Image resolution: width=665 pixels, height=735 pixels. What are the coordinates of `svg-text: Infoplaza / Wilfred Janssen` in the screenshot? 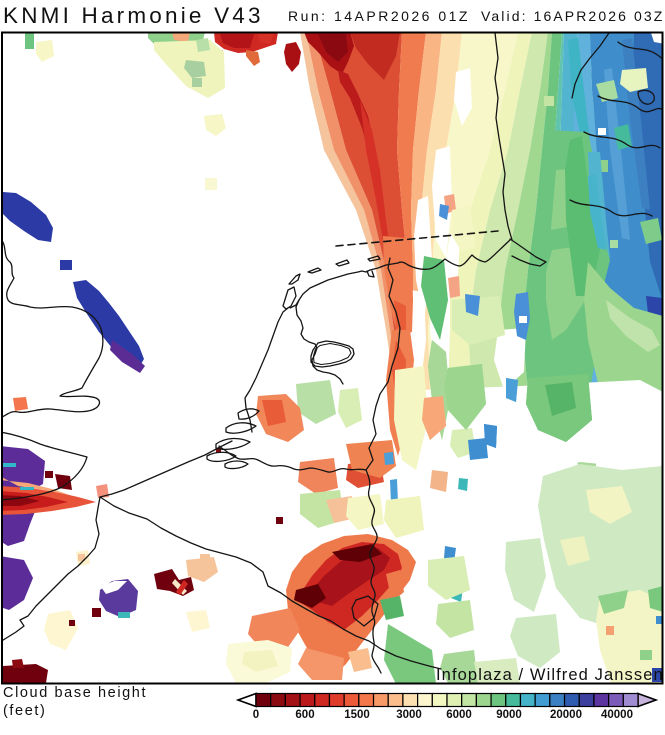 It's located at (550, 675).